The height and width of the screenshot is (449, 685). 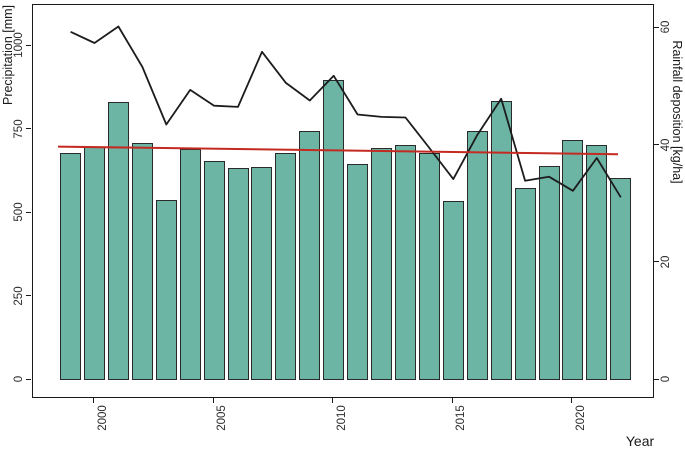 What do you see at coordinates (665, 379) in the screenshot?
I see `y-right-tick-label: 0` at bounding box center [665, 379].